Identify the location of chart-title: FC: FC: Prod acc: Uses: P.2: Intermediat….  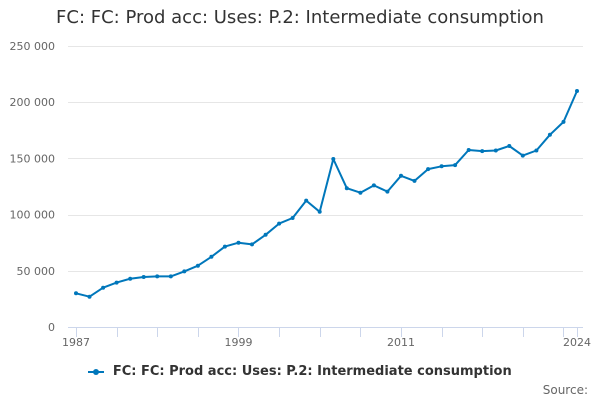
(300, 17).